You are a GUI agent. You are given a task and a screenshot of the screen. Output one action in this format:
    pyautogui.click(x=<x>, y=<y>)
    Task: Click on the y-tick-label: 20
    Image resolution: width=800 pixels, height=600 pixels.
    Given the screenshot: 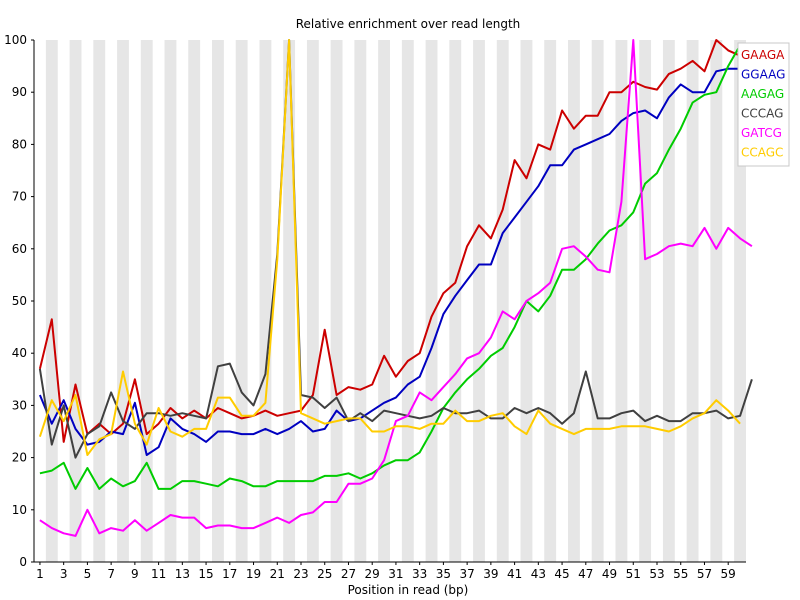 What is the action you would take?
    pyautogui.click(x=19, y=458)
    